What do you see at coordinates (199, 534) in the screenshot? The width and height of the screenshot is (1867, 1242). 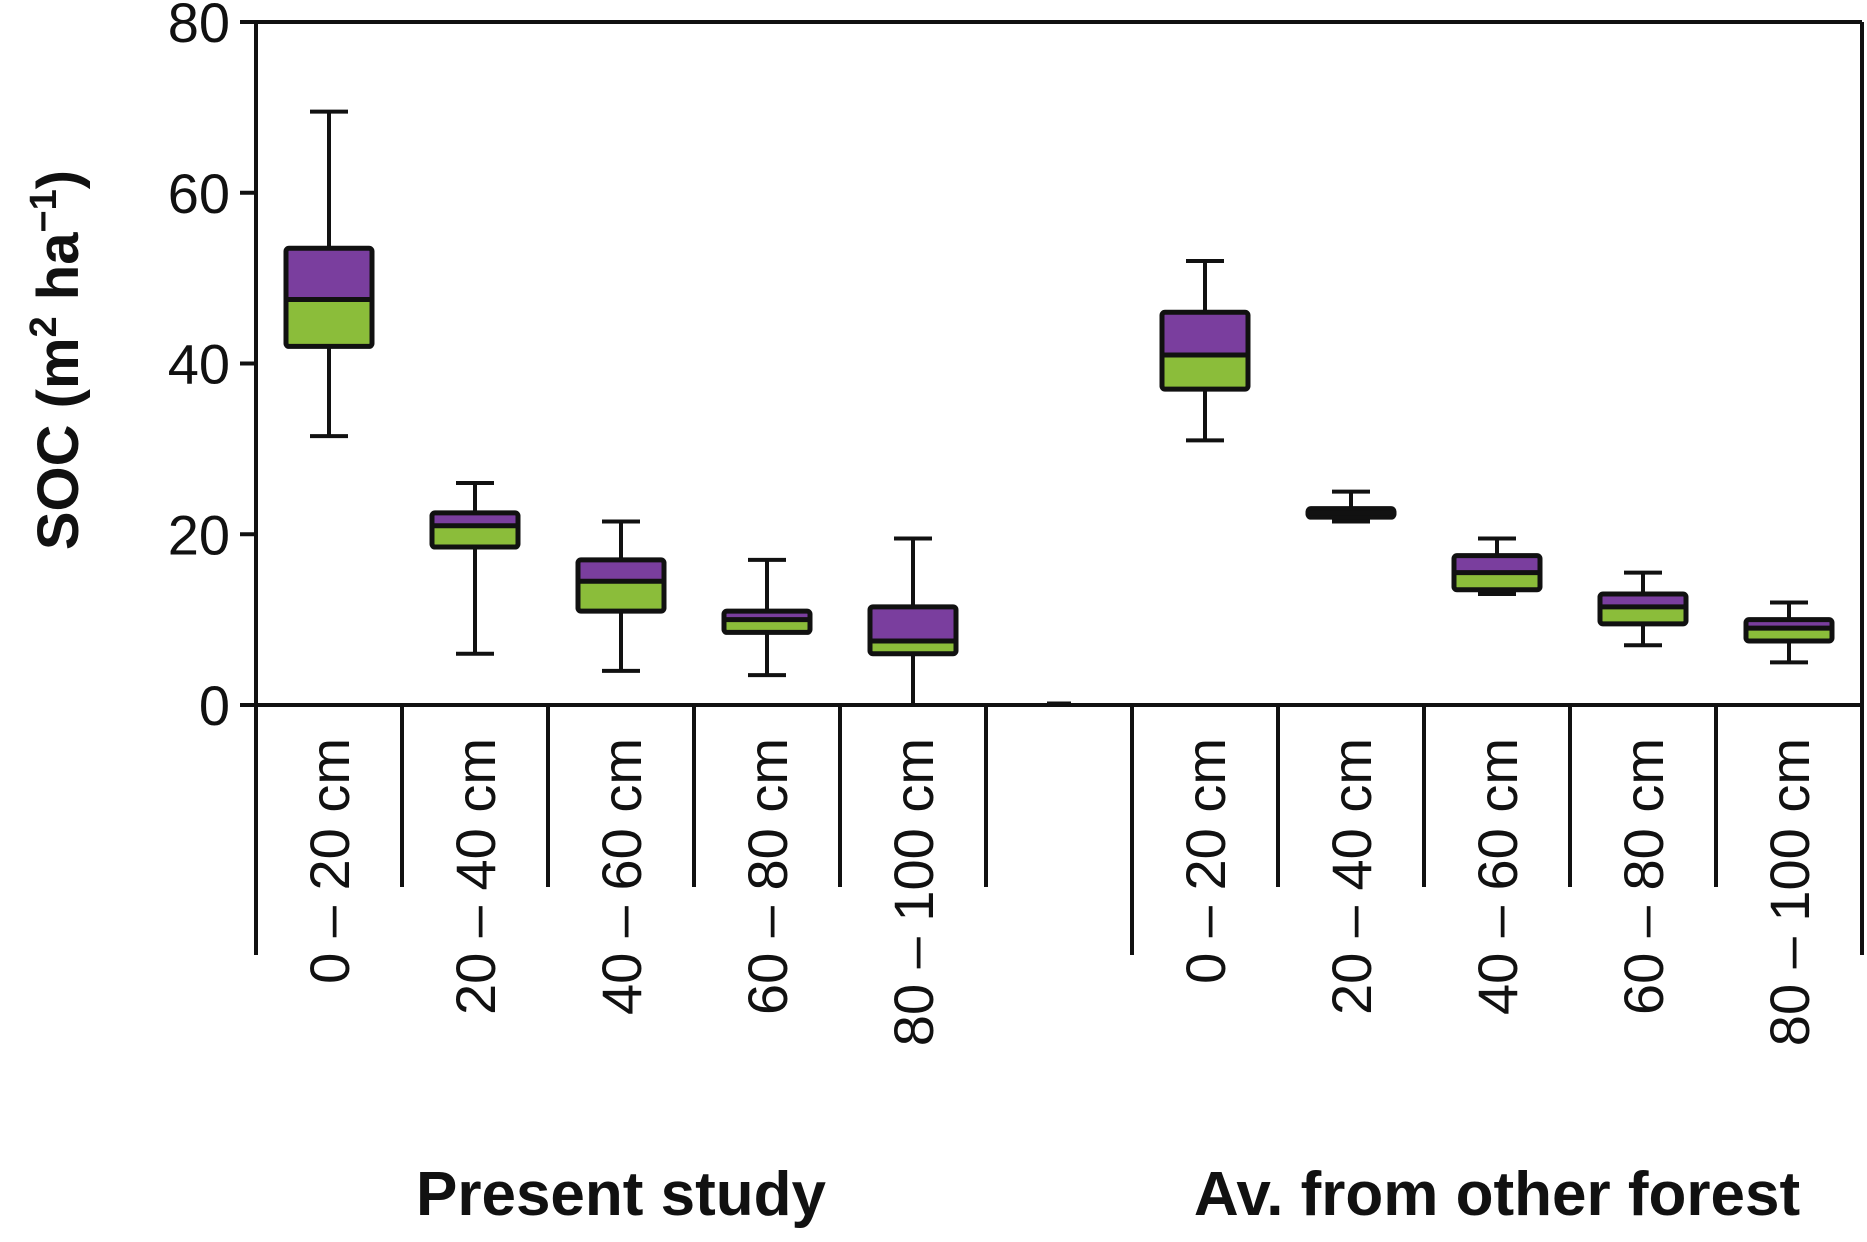 I see `y-tick-label: 20` at bounding box center [199, 534].